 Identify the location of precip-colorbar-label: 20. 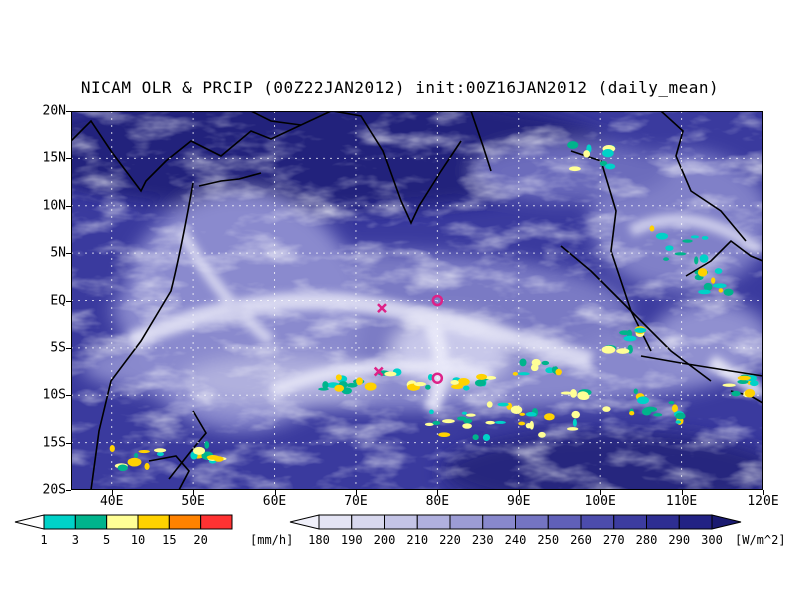
(200, 540).